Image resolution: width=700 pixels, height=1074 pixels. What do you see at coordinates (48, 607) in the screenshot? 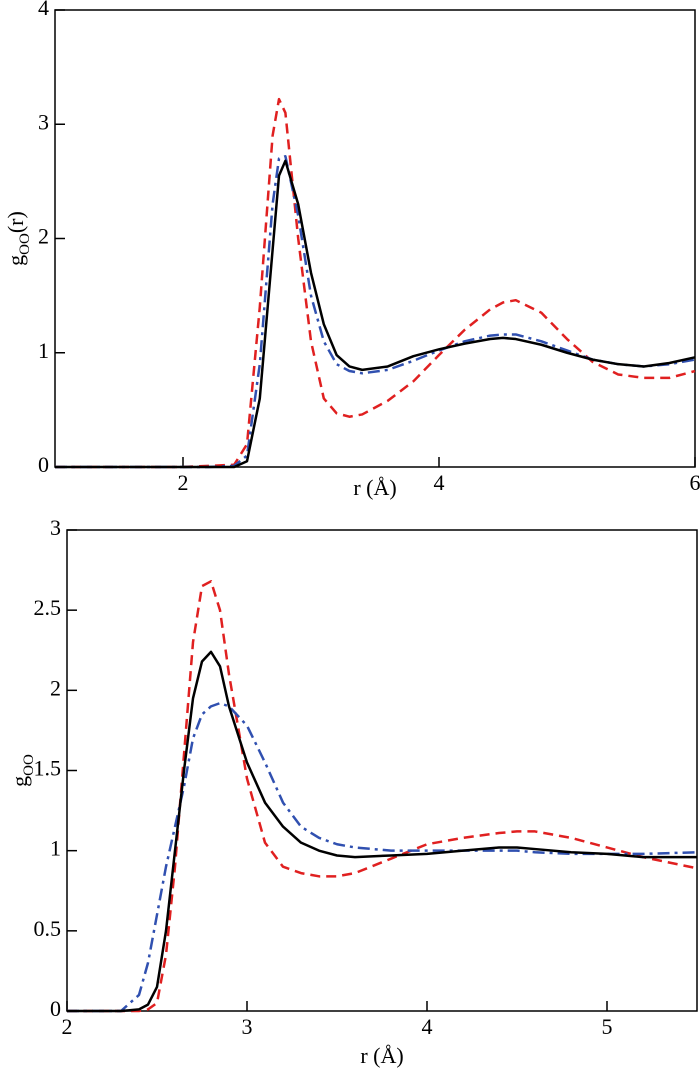
I see `y-tick-label: 2.5` at bounding box center [48, 607].